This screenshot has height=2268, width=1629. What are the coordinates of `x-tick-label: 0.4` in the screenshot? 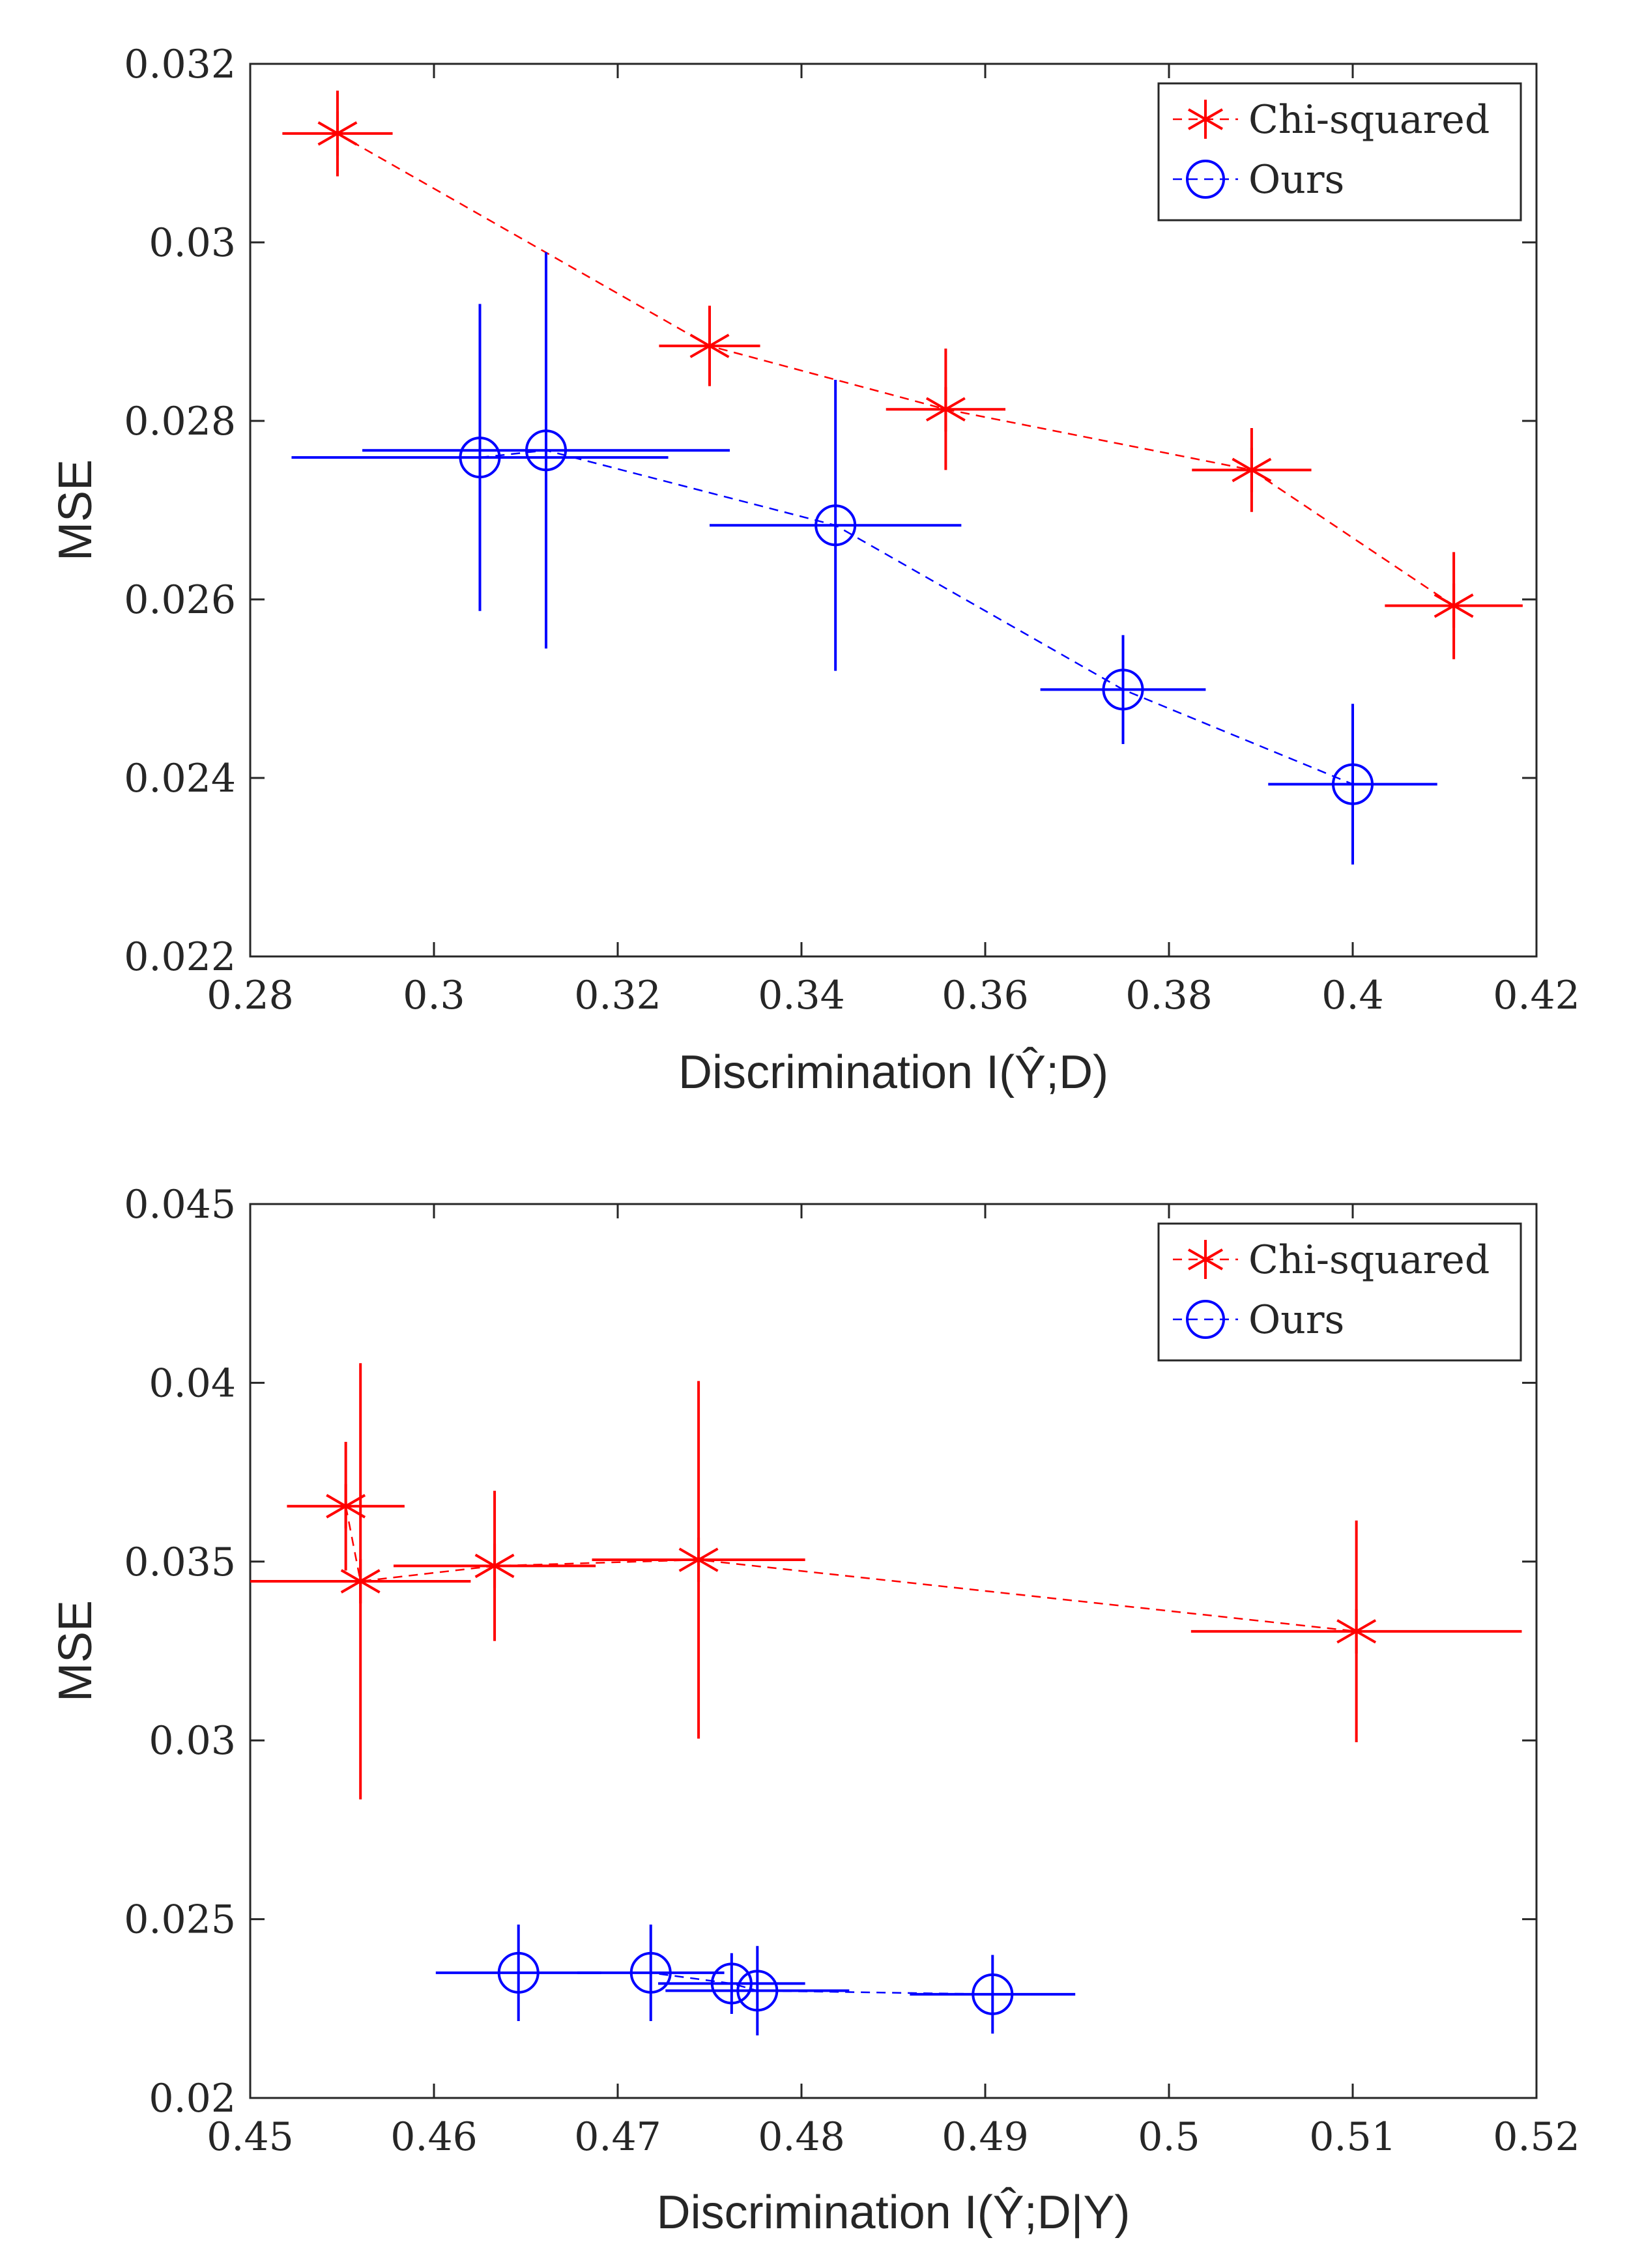 It's located at (1352, 995).